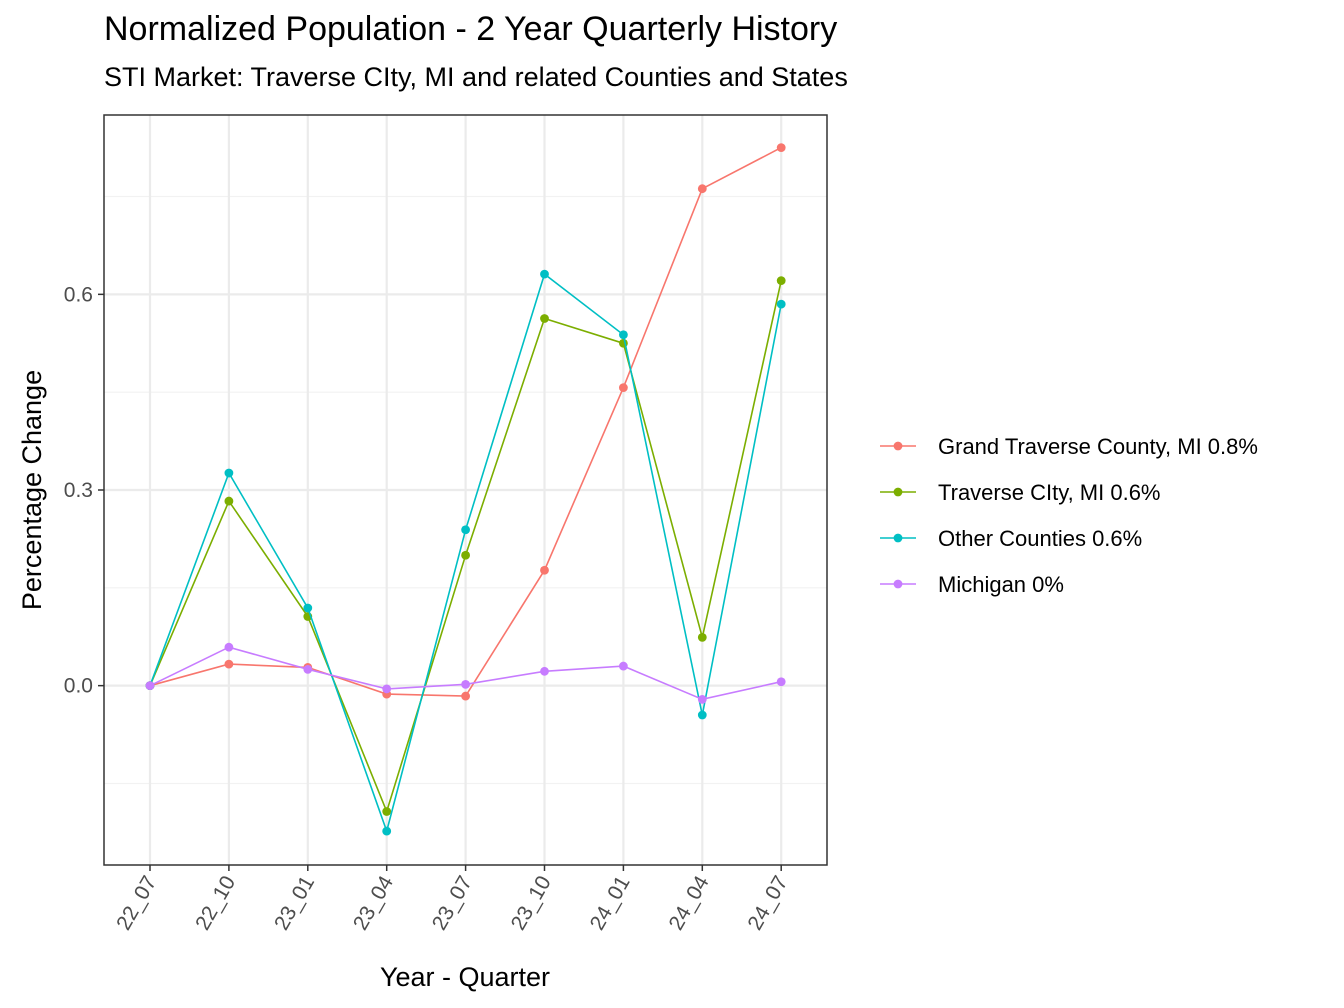 This screenshot has height=1008, width=1344. Describe the element at coordinates (1098, 446) in the screenshot. I see `legend-label: Grand Traverse County, MI 0.8%` at that location.